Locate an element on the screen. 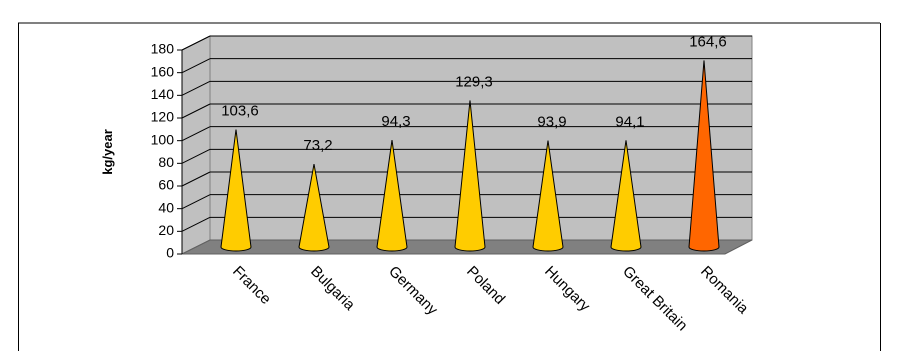  y-tick-label: 160 is located at coordinates (163, 71).